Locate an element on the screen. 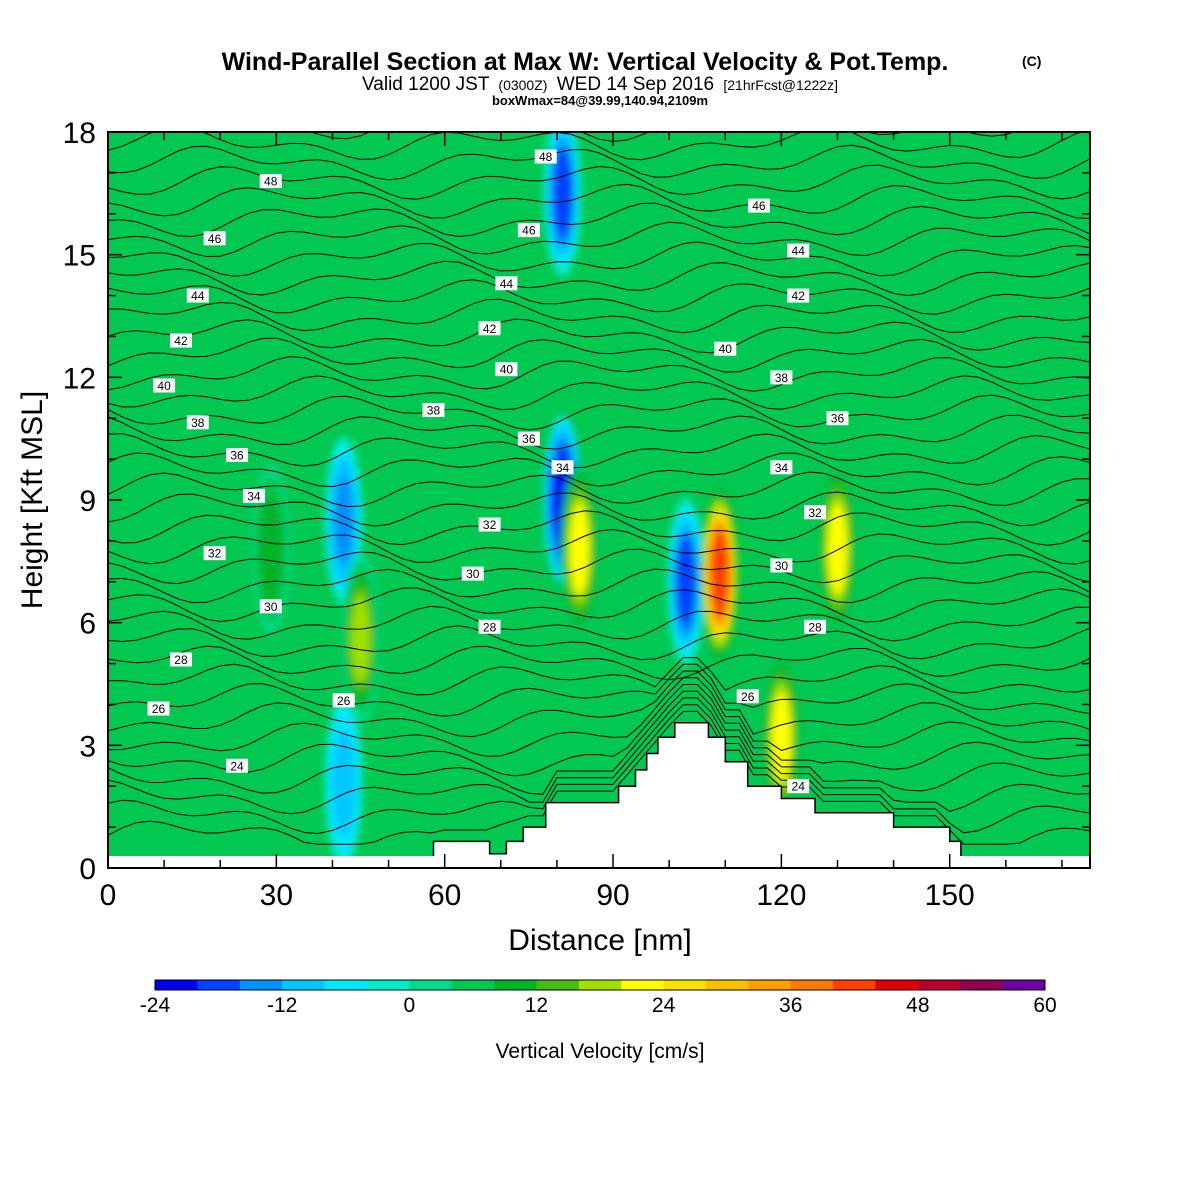  subtitle-date: WED 14 Sep 2016 is located at coordinates (635, 84).